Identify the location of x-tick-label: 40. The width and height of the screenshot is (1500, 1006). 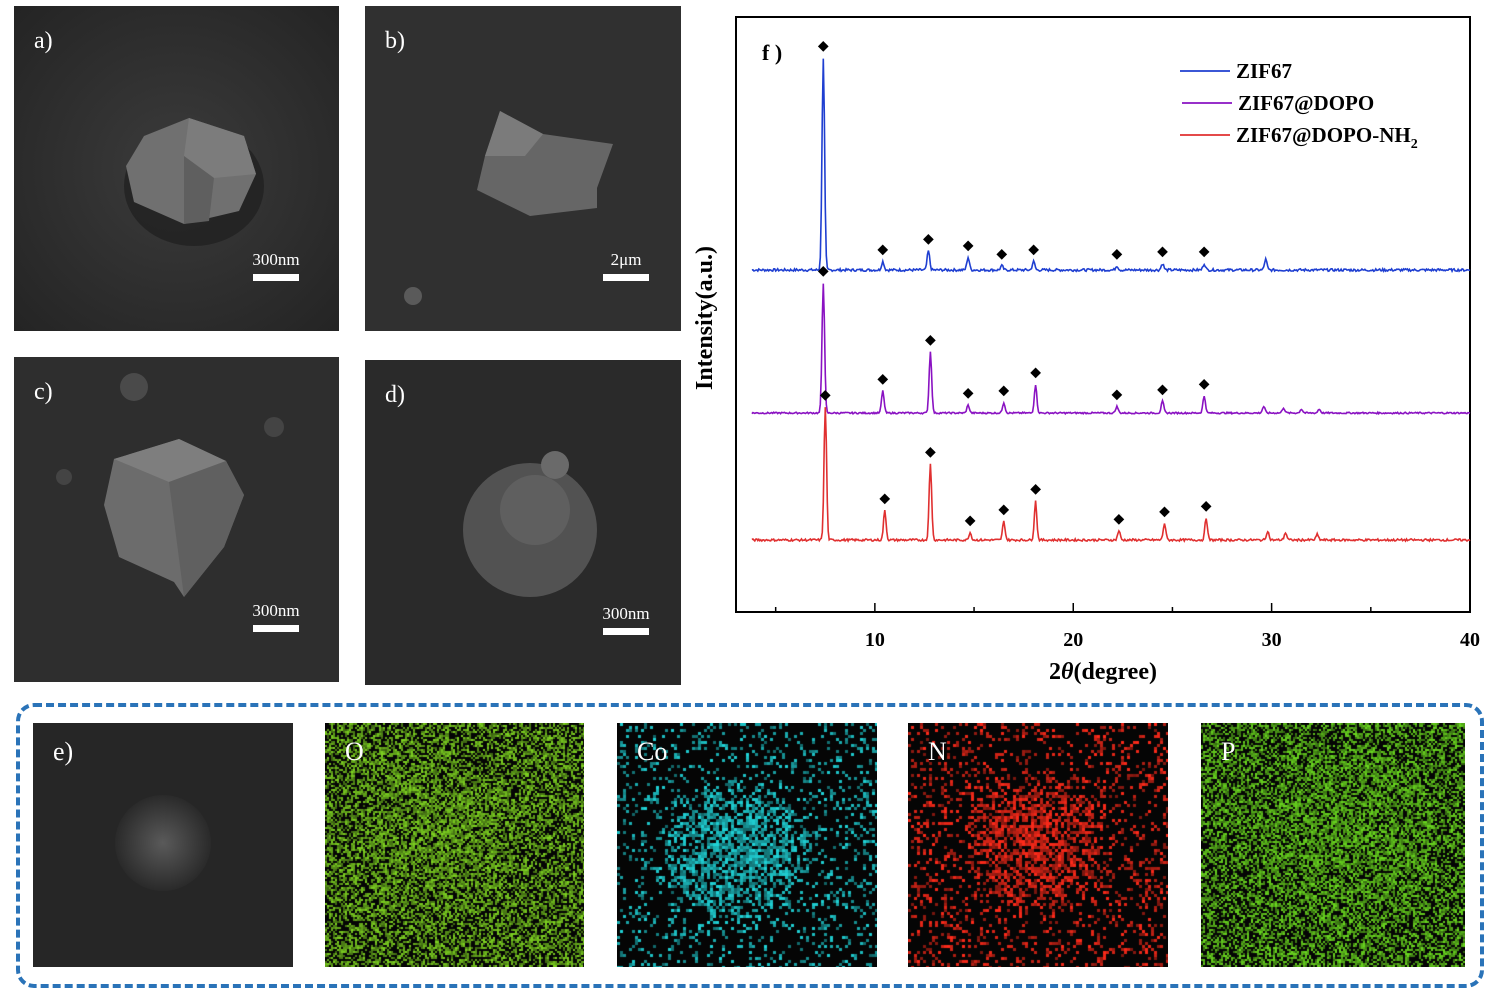
(1470, 640).